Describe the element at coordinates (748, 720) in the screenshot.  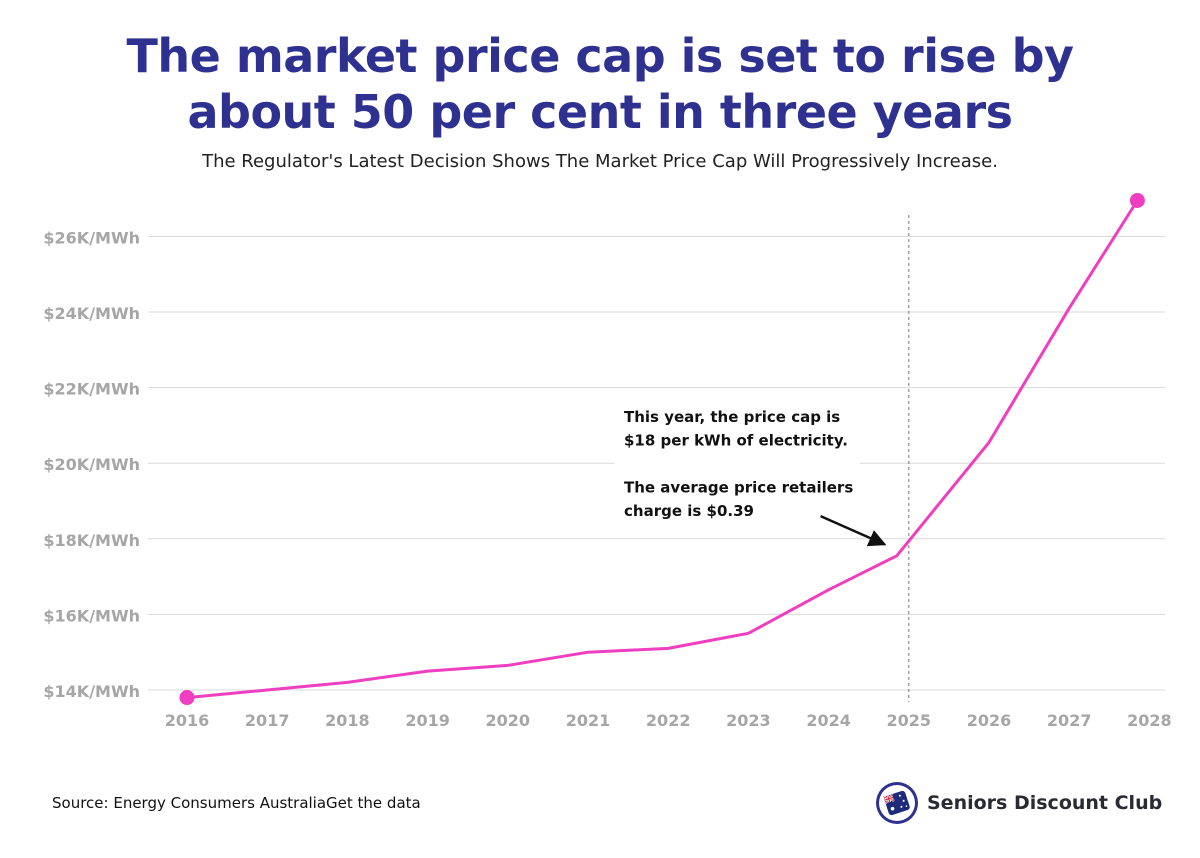
I see `x-tick-label: 2023` at that location.